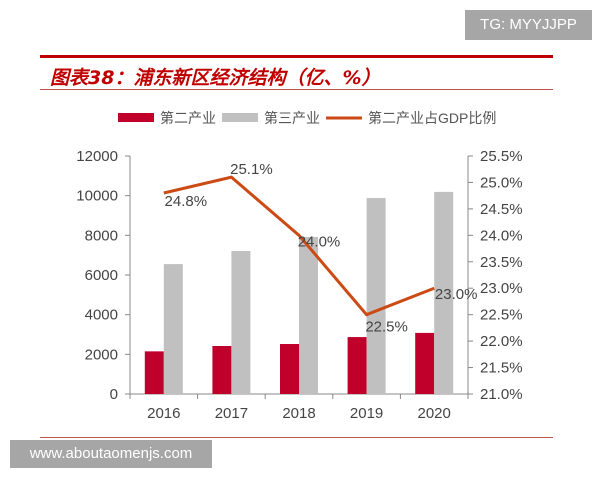 This screenshot has height=480, width=600. Describe the element at coordinates (241, 322) in the screenshot. I see `bar-2017-series2` at that location.